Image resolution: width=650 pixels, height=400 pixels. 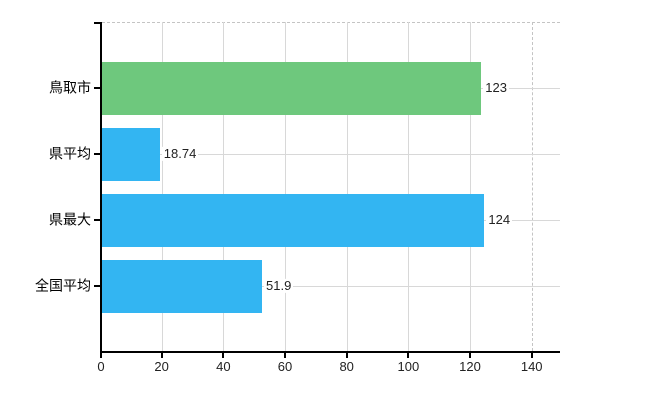 What do you see at coordinates (97, 23) in the screenshot?
I see `y-axis-top-tick` at bounding box center [97, 23].